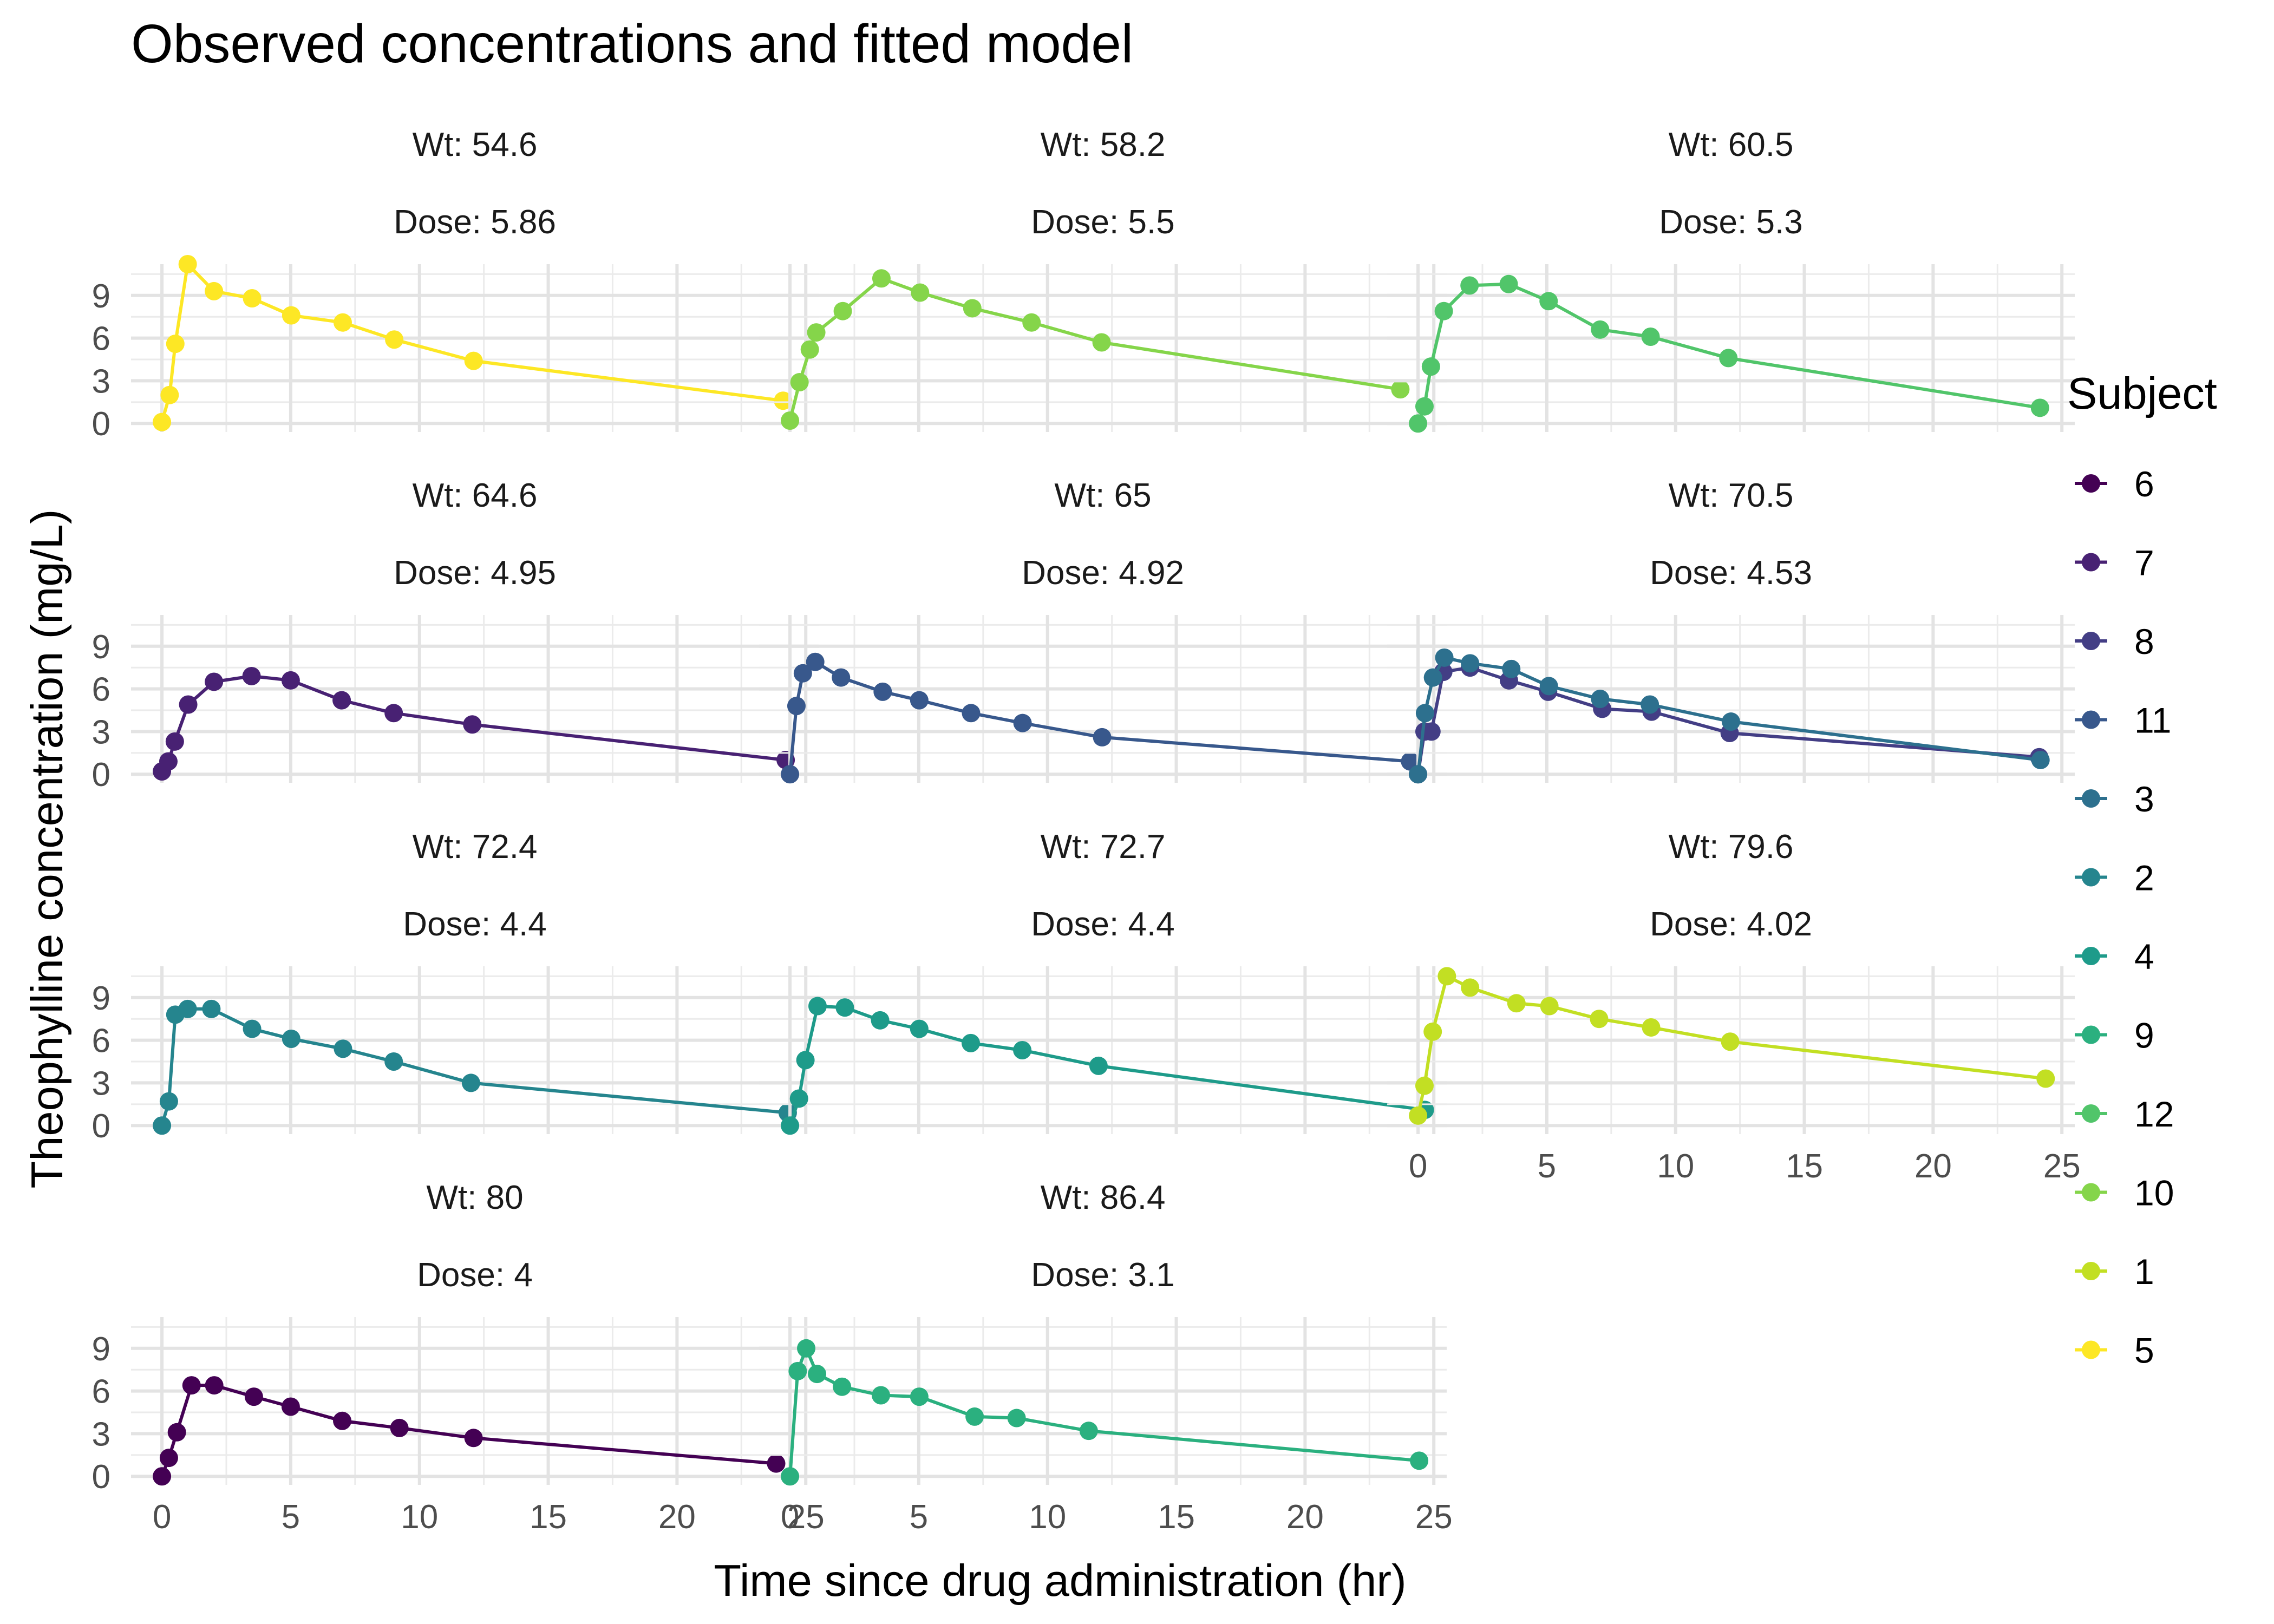 Image resolution: width=2274 pixels, height=1624 pixels. I want to click on panel-strip-weight: Wt: 64.6, so click(476, 495).